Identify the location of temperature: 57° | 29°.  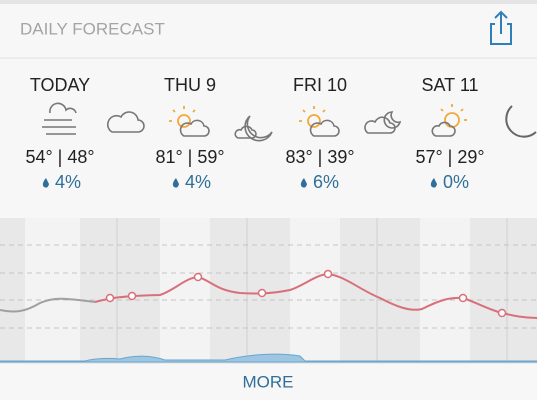
(449, 157).